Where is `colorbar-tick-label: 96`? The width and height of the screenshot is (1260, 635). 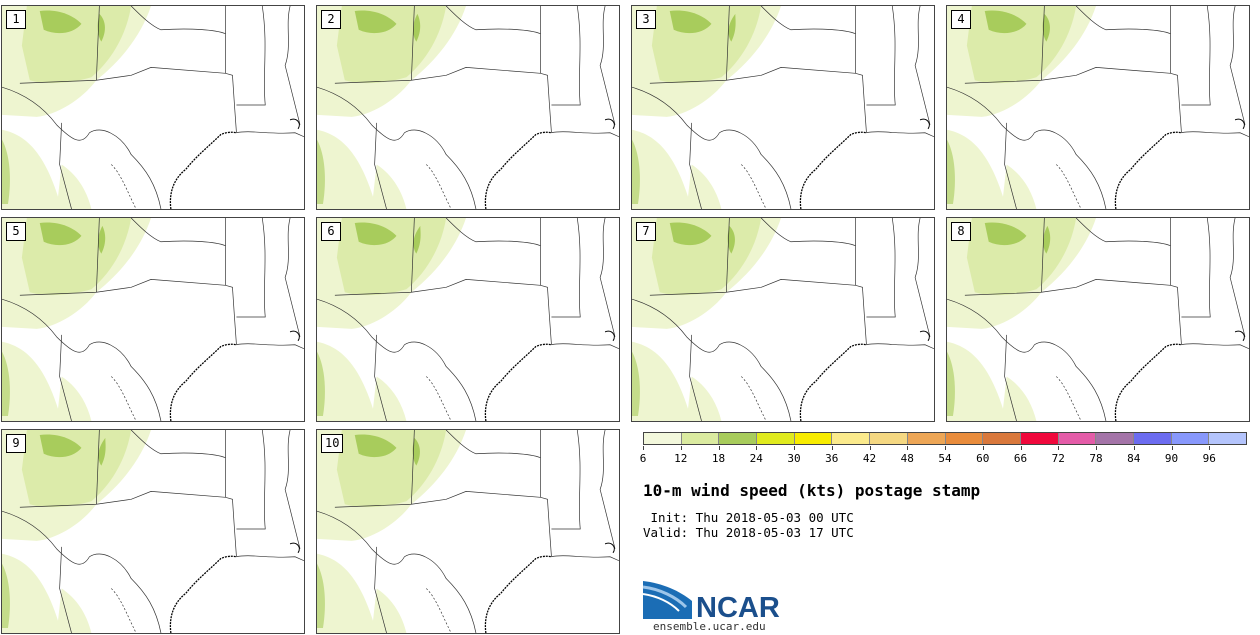 colorbar-tick-label: 96 is located at coordinates (1209, 458).